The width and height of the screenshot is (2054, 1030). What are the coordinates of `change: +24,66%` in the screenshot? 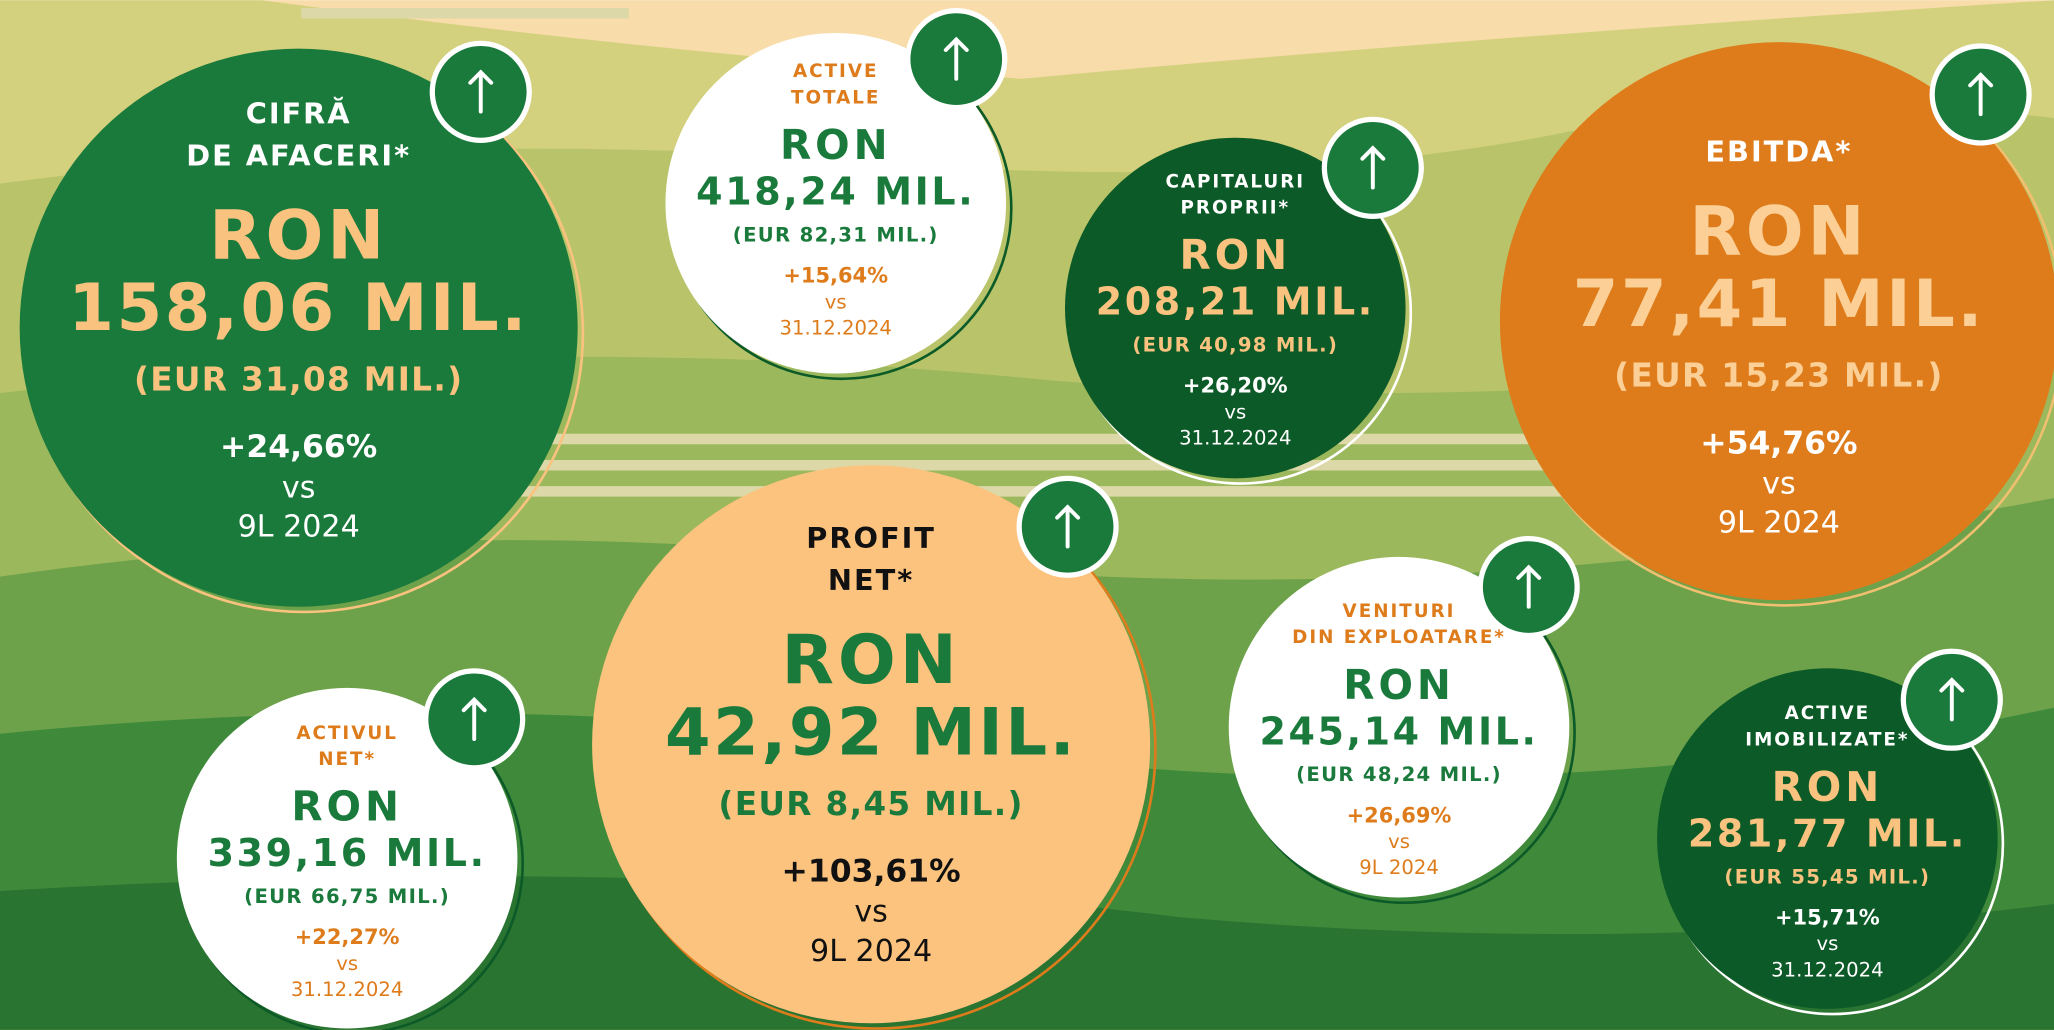 It's located at (298, 447).